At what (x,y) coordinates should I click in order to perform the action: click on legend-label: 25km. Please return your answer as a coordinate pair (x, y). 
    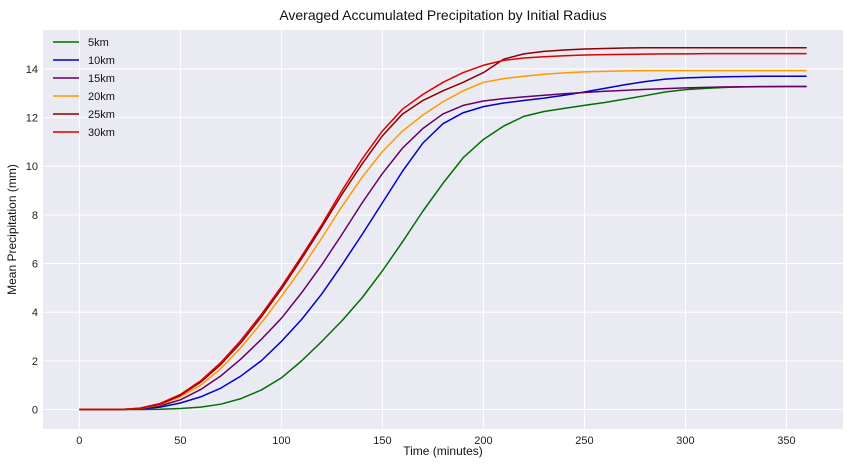
    Looking at the image, I should click on (101, 115).